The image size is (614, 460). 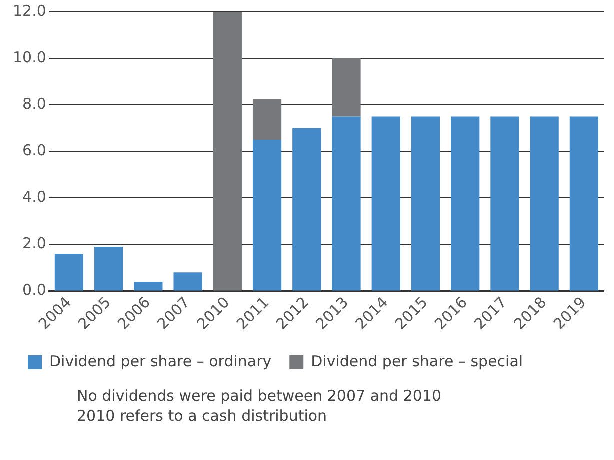 I want to click on y-tick-label: 0.0, so click(x=34, y=290).